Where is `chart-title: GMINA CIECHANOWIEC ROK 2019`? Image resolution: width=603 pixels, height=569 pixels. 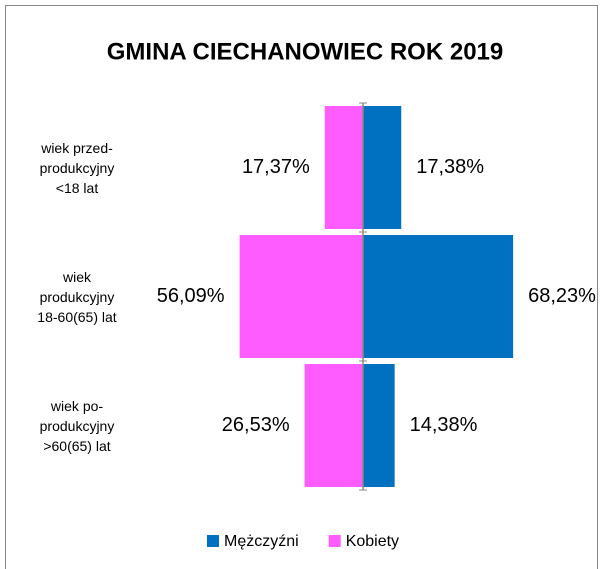 chart-title: GMINA CIECHANOWIEC ROK 2019 is located at coordinates (305, 51).